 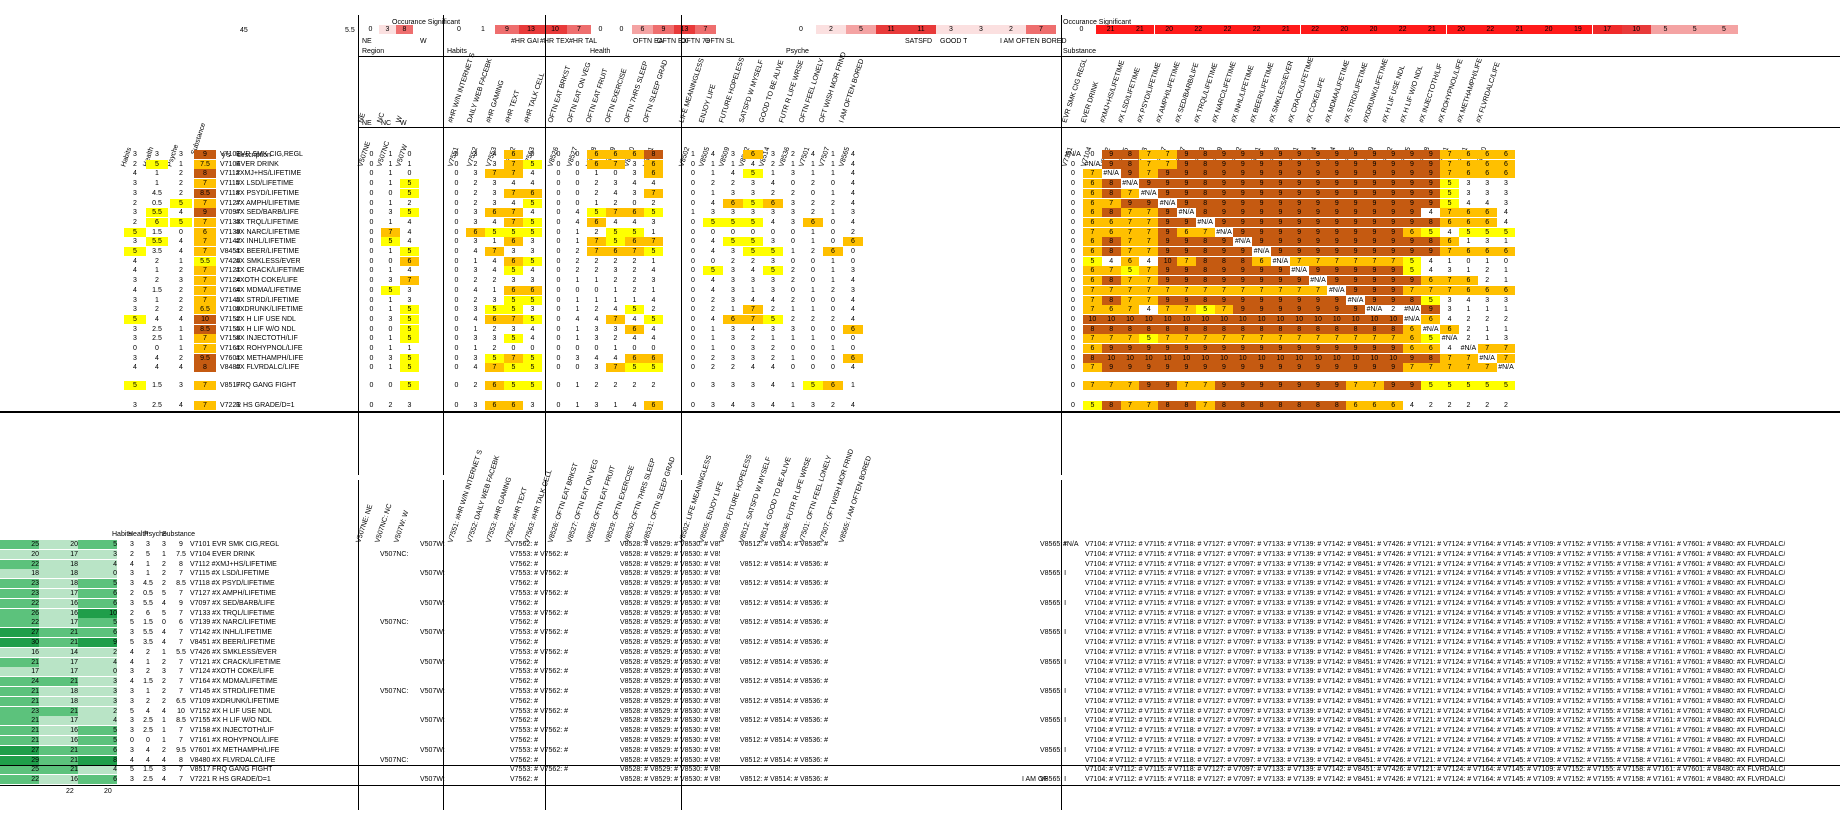 What do you see at coordinates (230, 574) in the screenshot?
I see `bottom-row-desc: V7115 #X LSD/LIFETIME` at bounding box center [230, 574].